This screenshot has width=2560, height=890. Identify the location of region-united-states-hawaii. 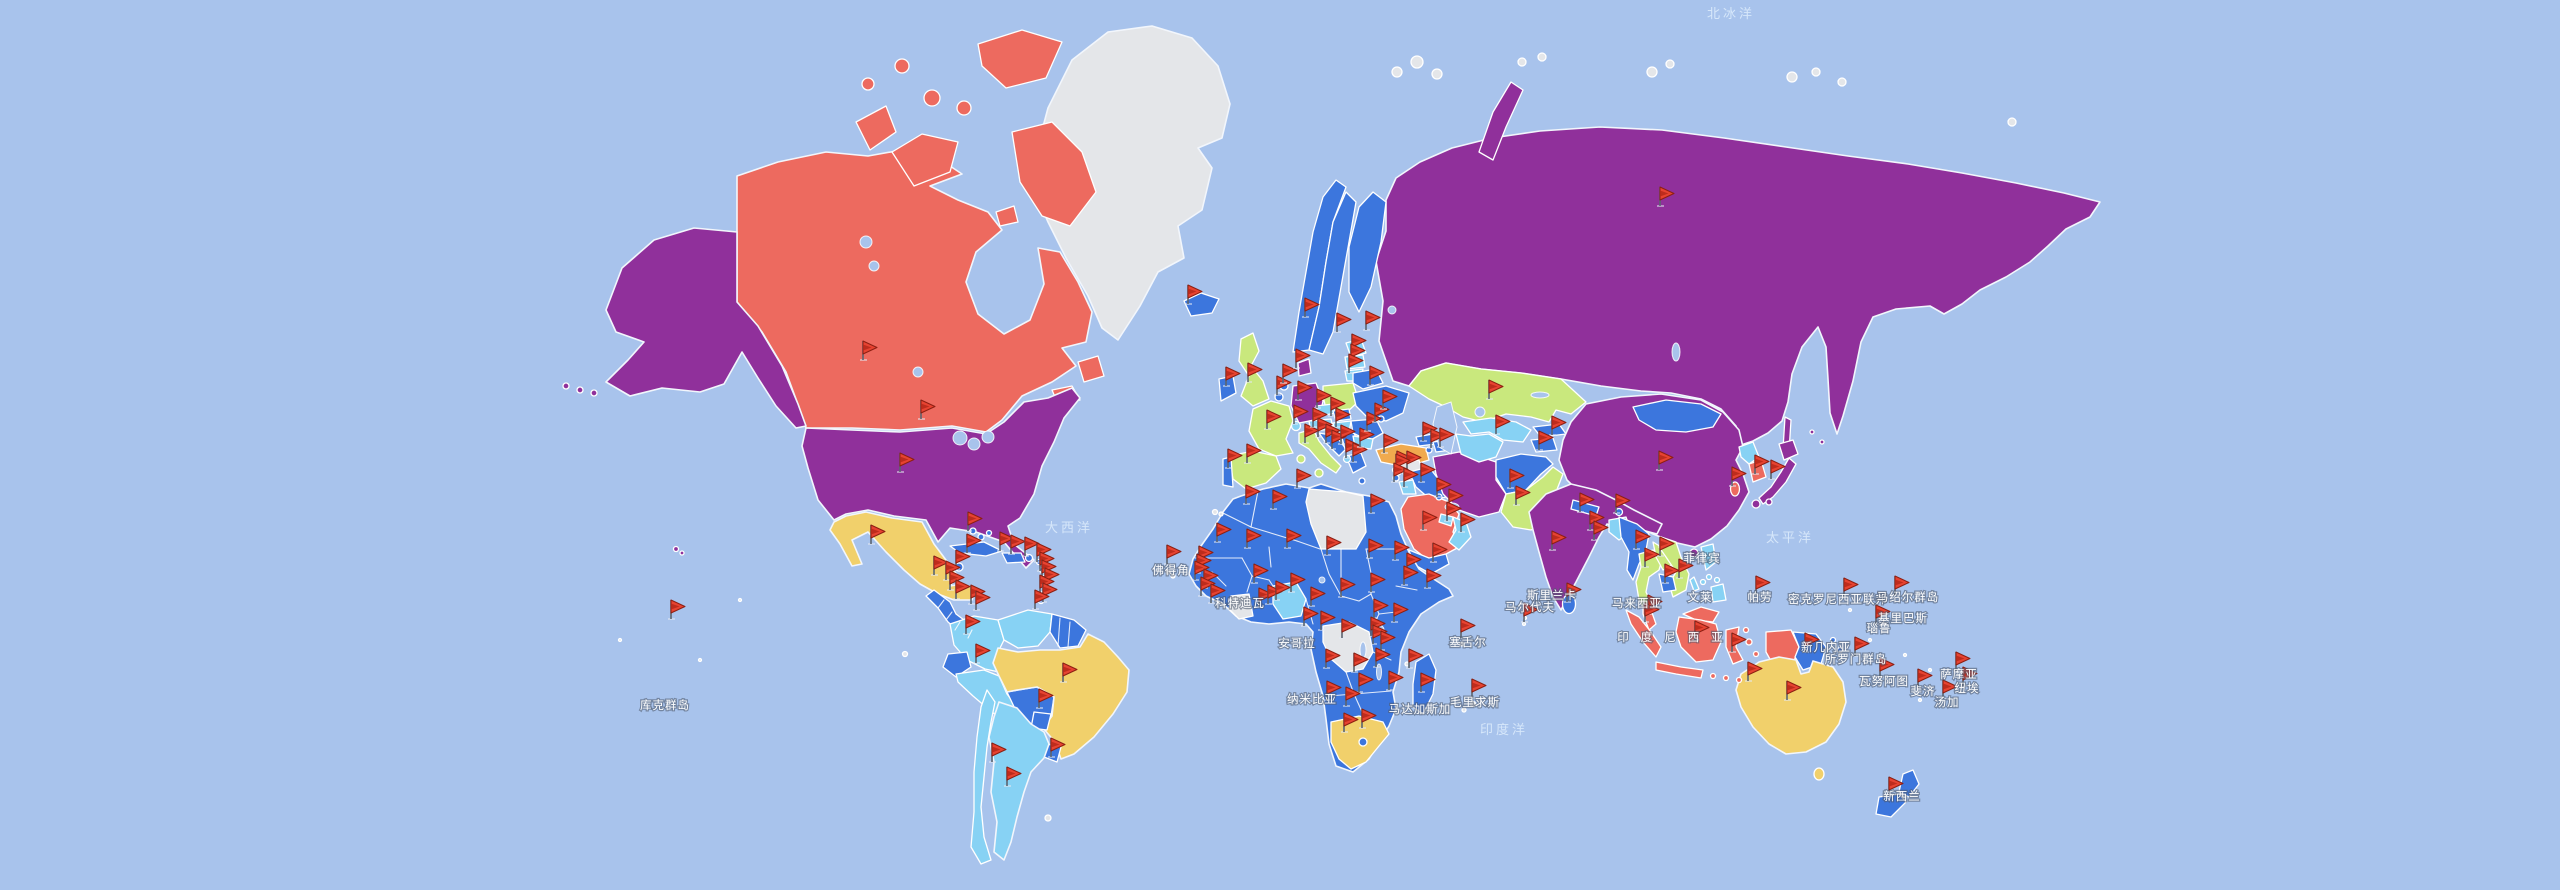
(676, 549).